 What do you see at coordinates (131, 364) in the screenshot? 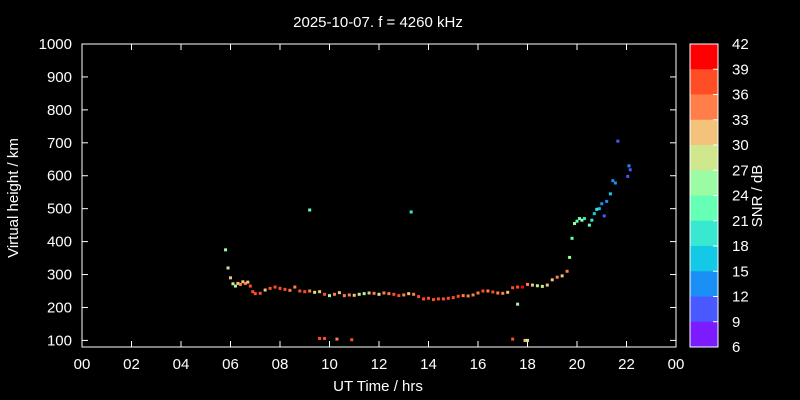
I see `x-tick-label: 02` at bounding box center [131, 364].